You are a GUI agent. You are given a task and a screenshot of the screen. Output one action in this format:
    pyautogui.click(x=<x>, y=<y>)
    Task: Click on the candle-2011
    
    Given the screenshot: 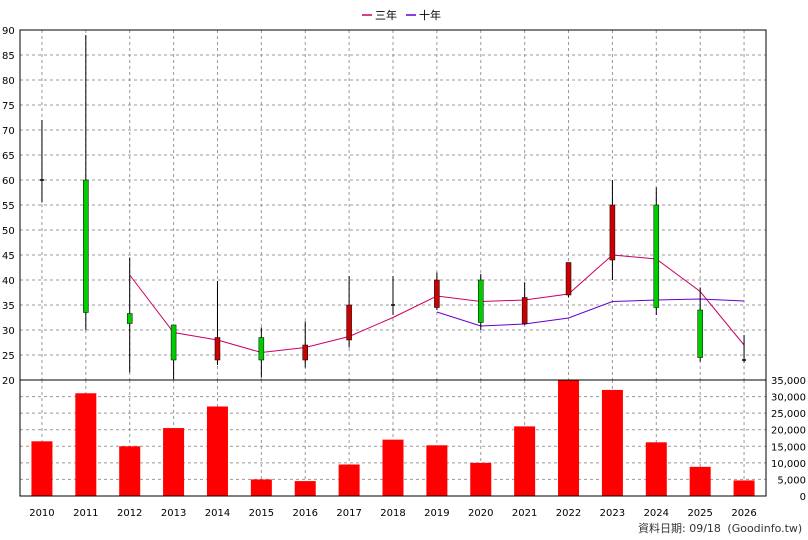 What is the action you would take?
    pyautogui.click(x=86, y=182)
    